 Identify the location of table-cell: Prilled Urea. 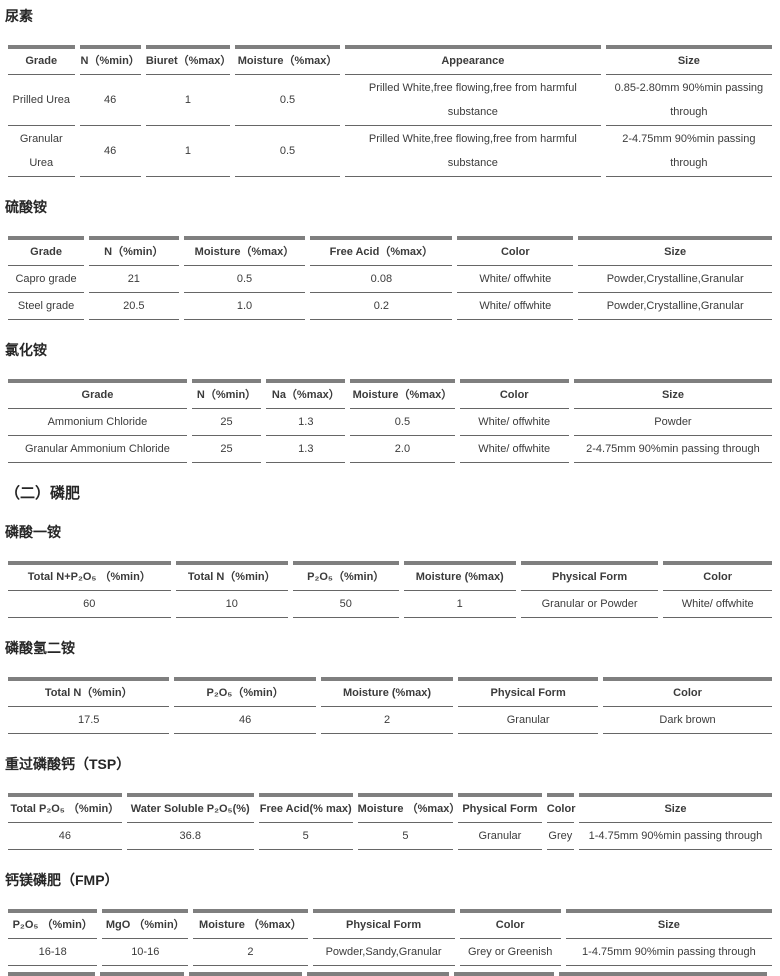
(41, 100).